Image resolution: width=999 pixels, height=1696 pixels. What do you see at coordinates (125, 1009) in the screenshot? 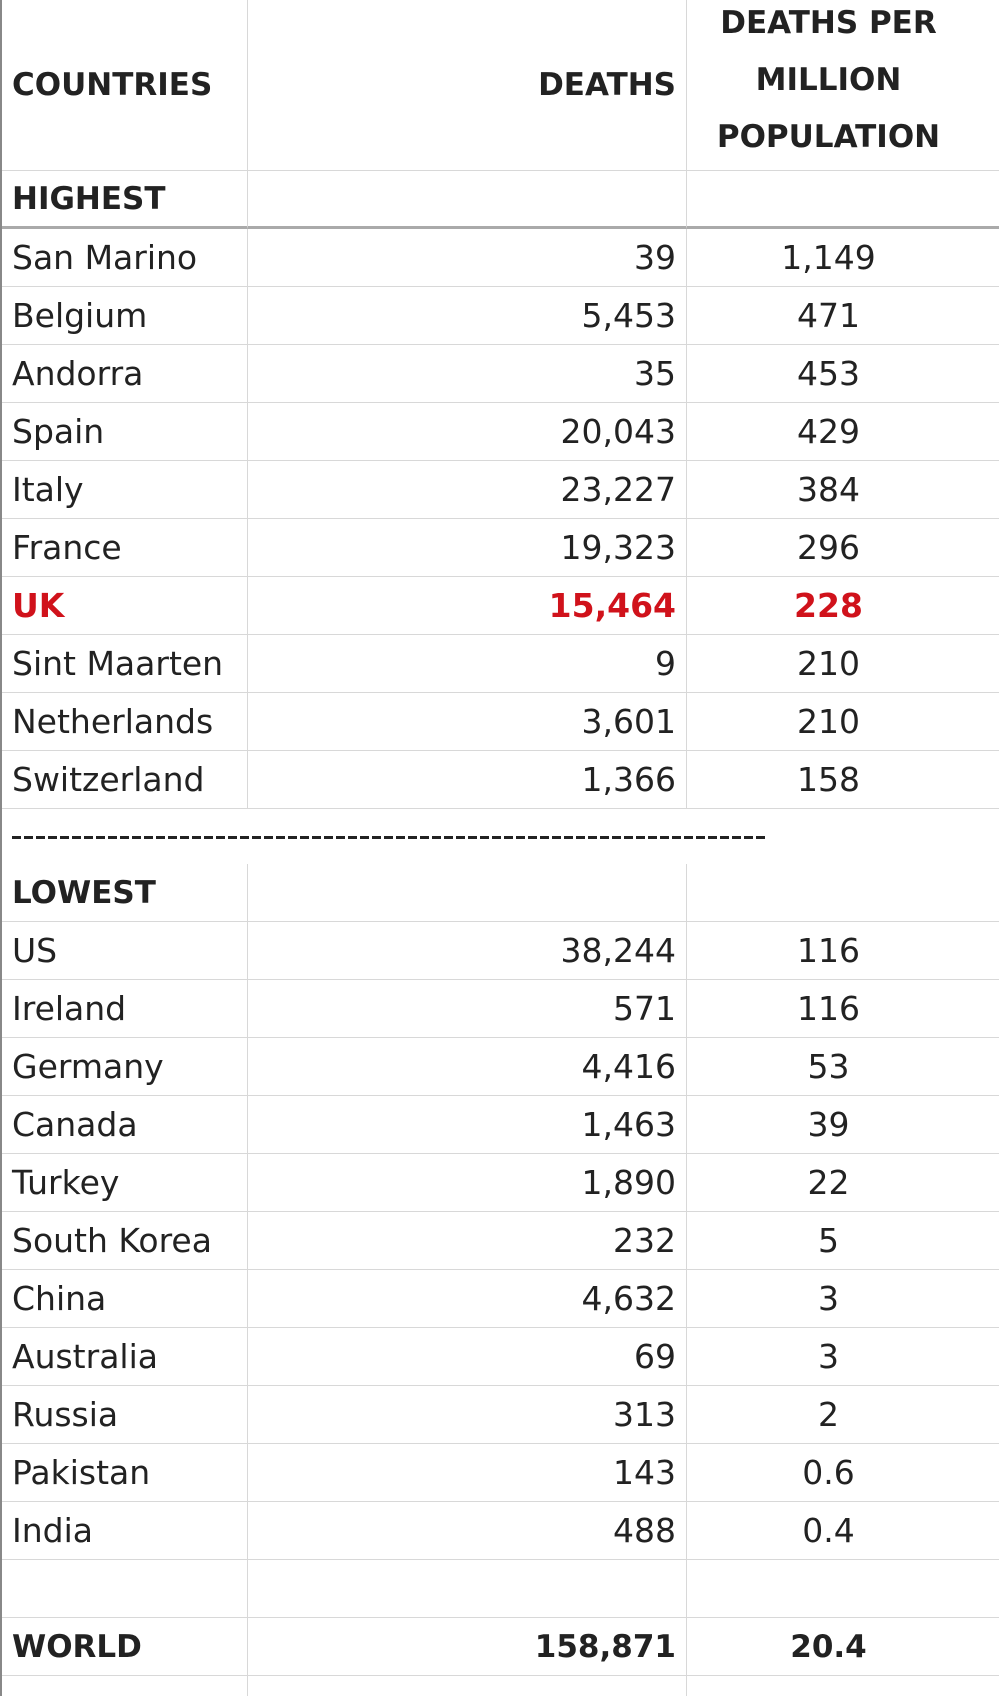
I see `country: Ireland` at bounding box center [125, 1009].